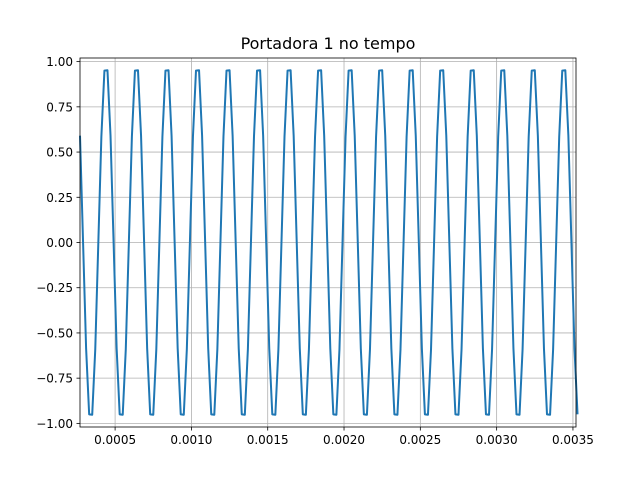 The image size is (640, 480). I want to click on x-tick-label: 0.0020, so click(344, 440).